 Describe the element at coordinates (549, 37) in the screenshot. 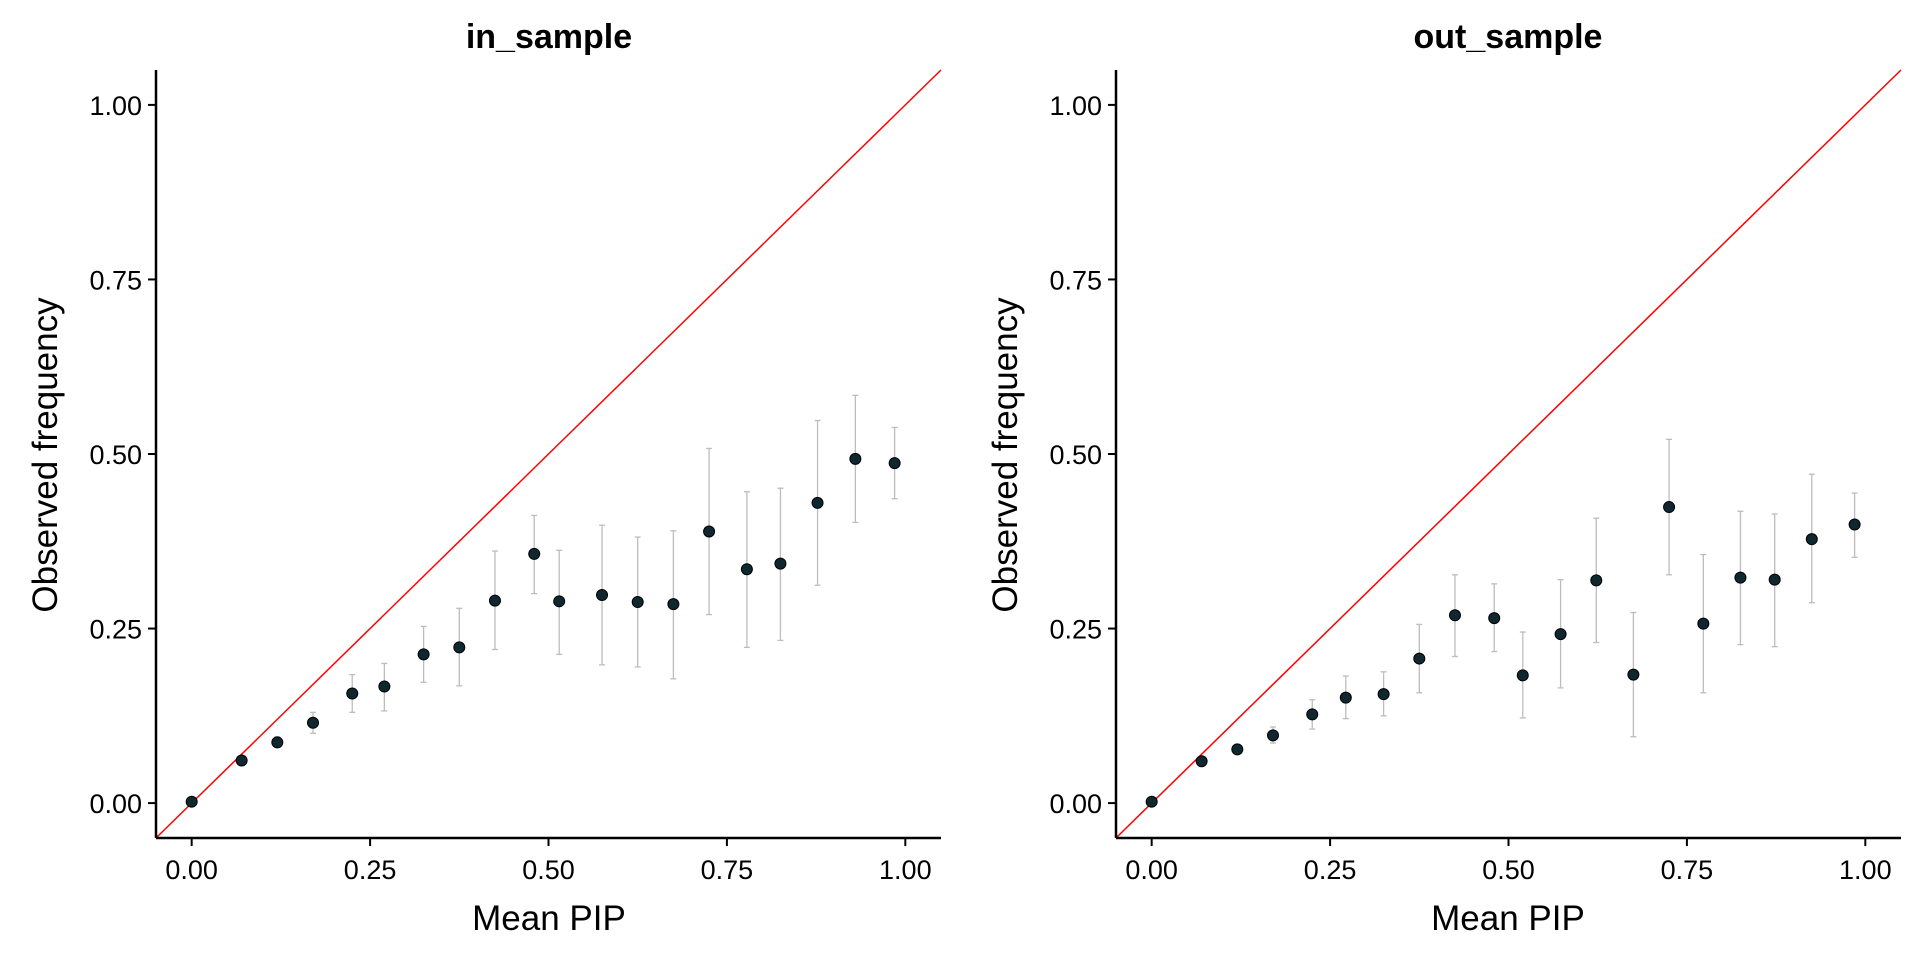

I see `panel-title: in_sample` at that location.